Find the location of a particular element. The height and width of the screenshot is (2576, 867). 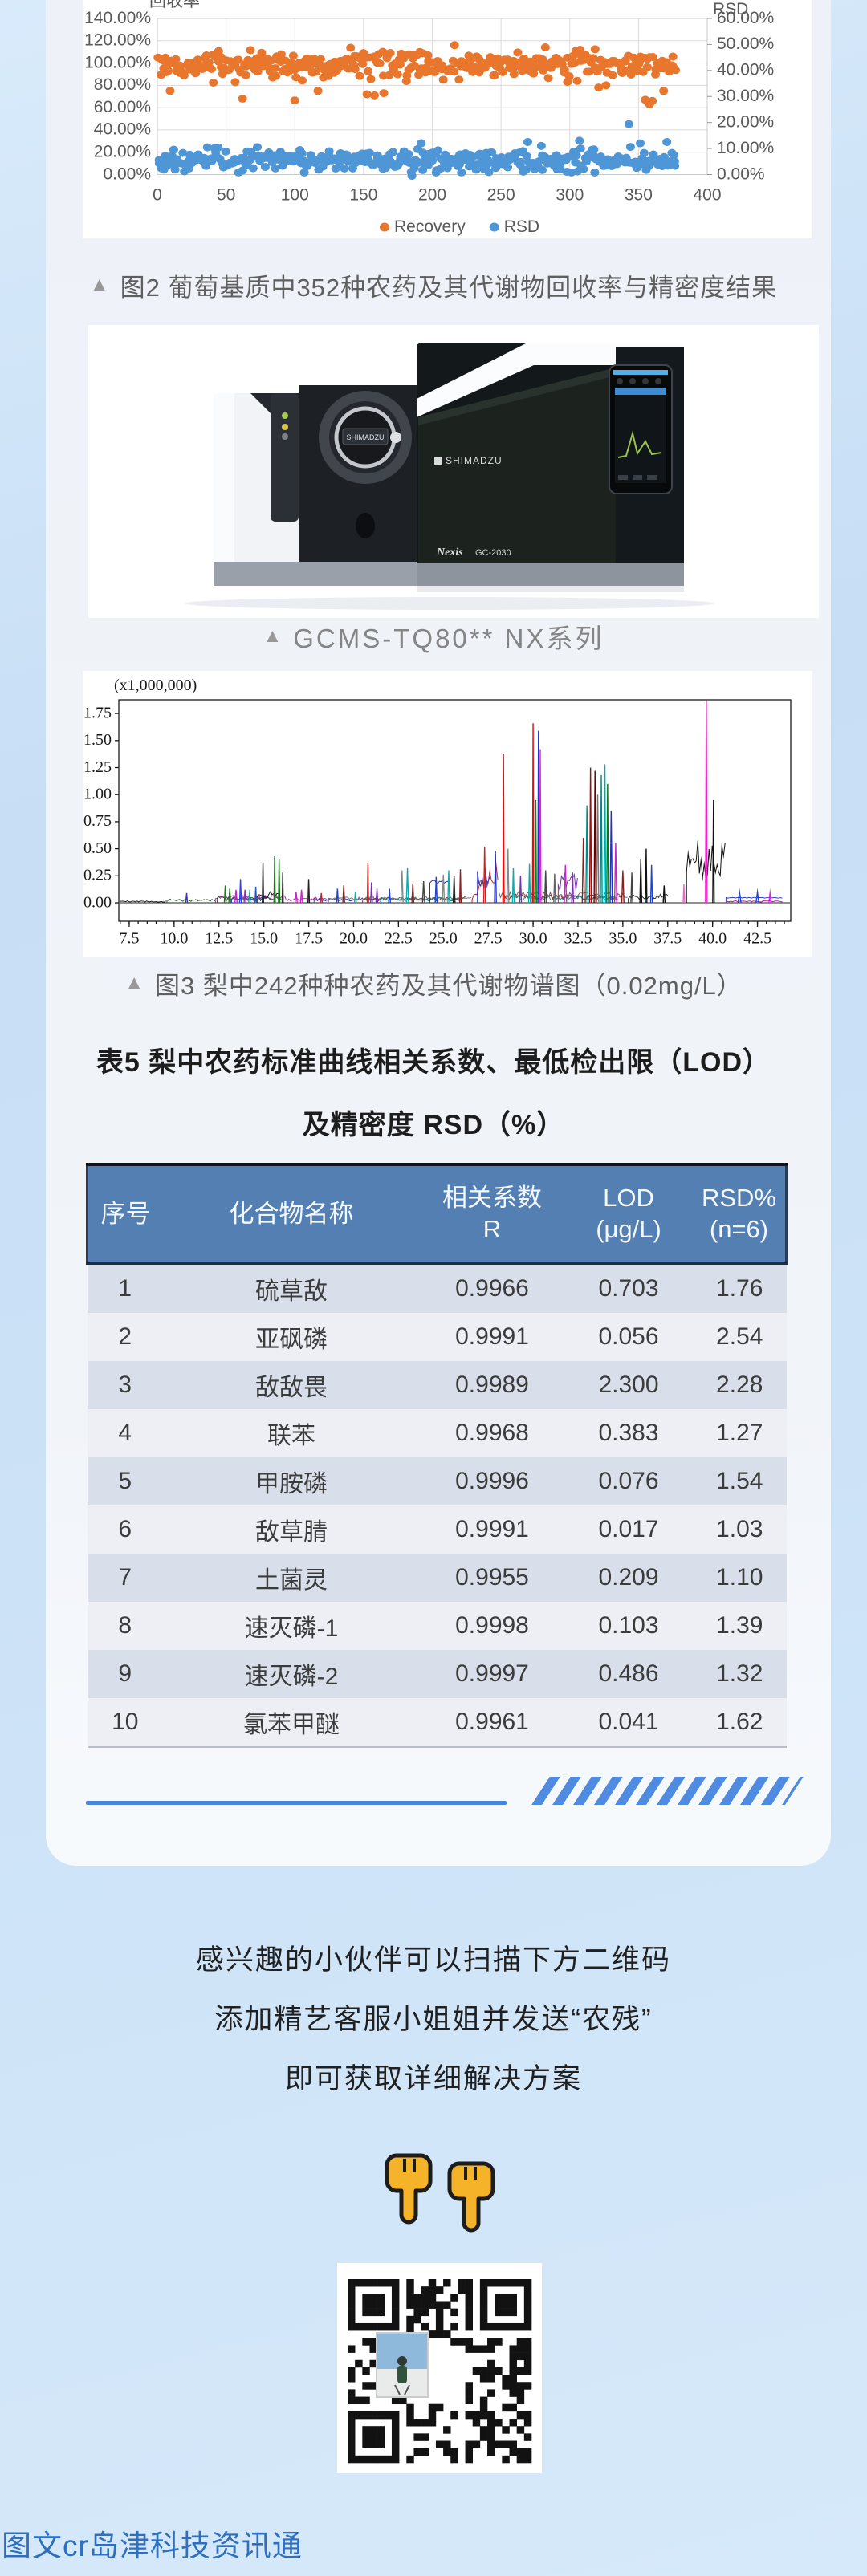

chromatogram-chart is located at coordinates (448, 814).